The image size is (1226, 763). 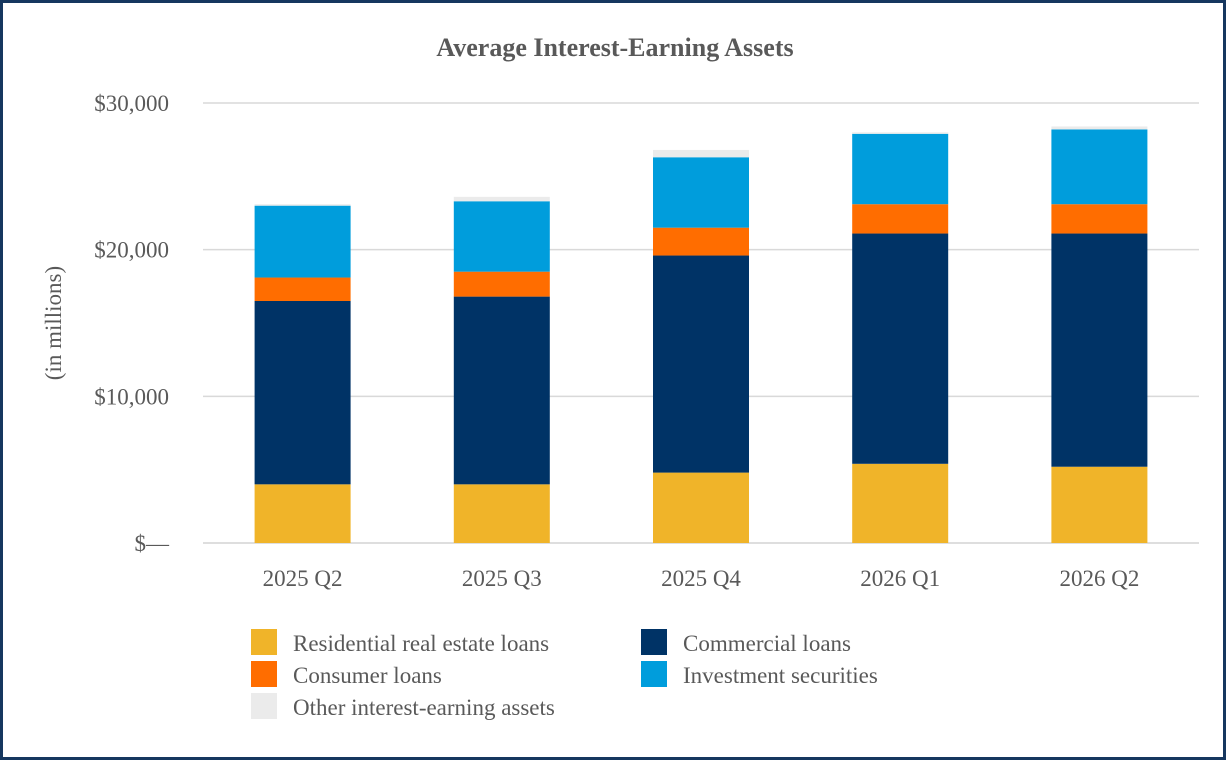 What do you see at coordinates (900, 578) in the screenshot?
I see `x-tick-label: 2026 Q1` at bounding box center [900, 578].